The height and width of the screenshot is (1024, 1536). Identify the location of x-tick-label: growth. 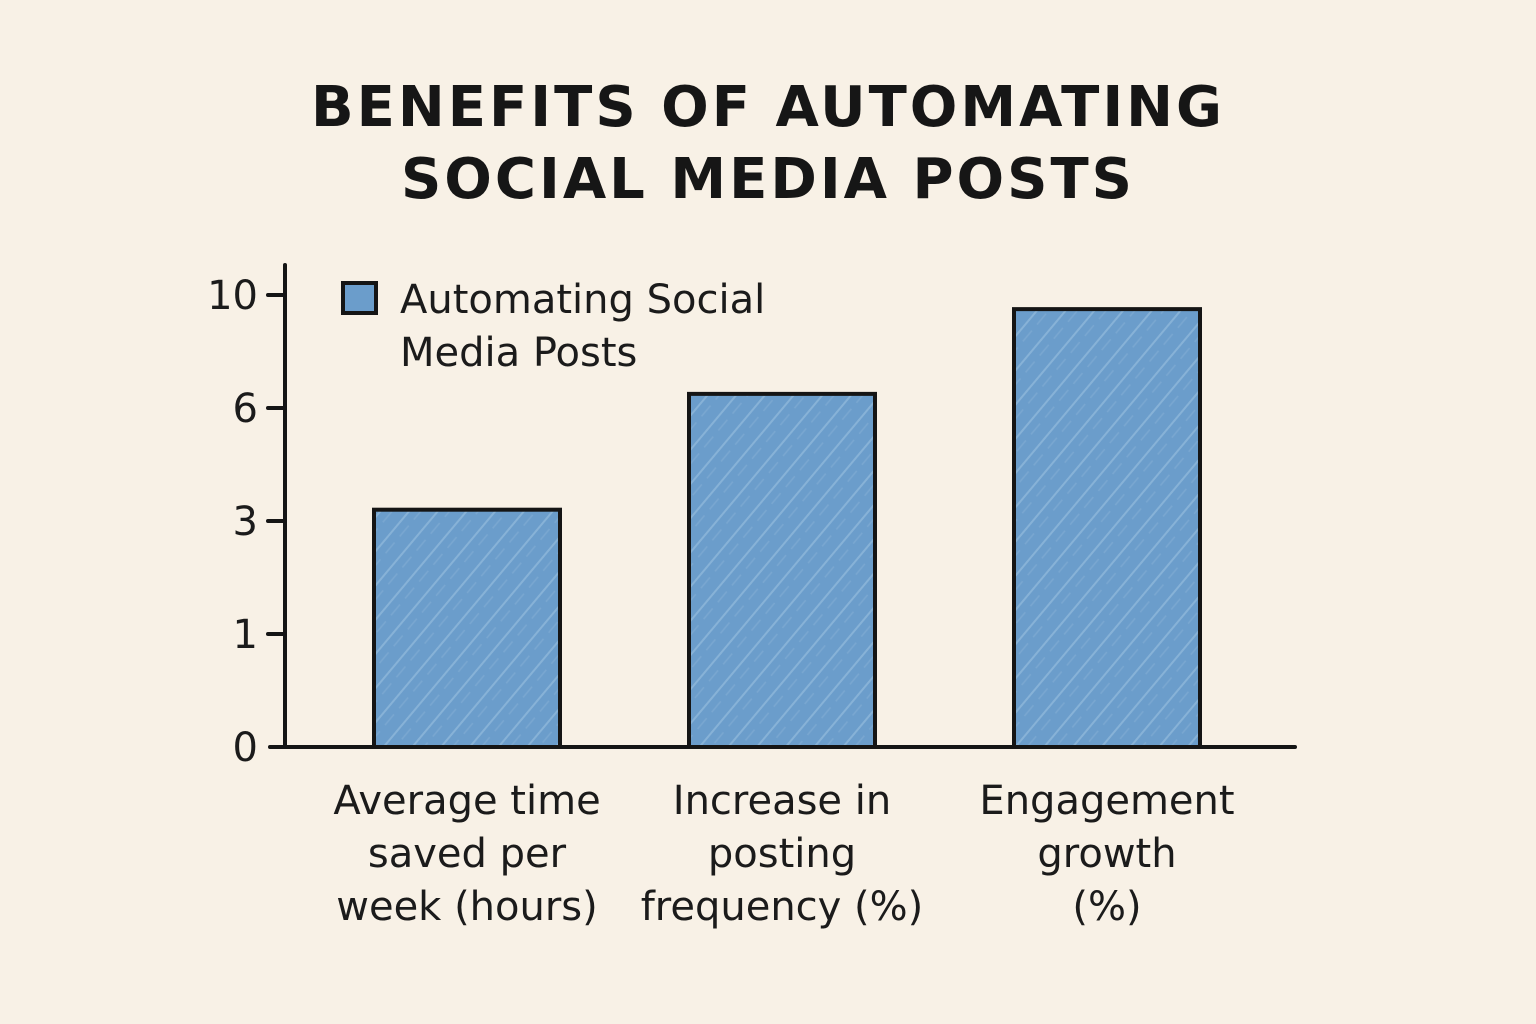
(1106, 854).